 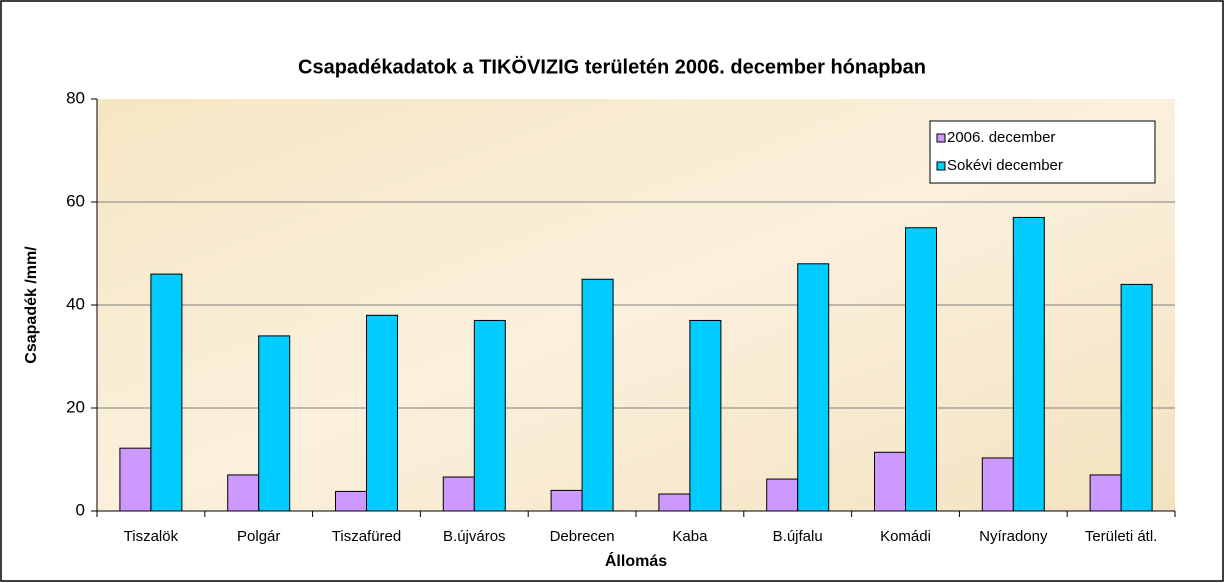 I want to click on y-tick-label: 60, so click(x=75, y=200).